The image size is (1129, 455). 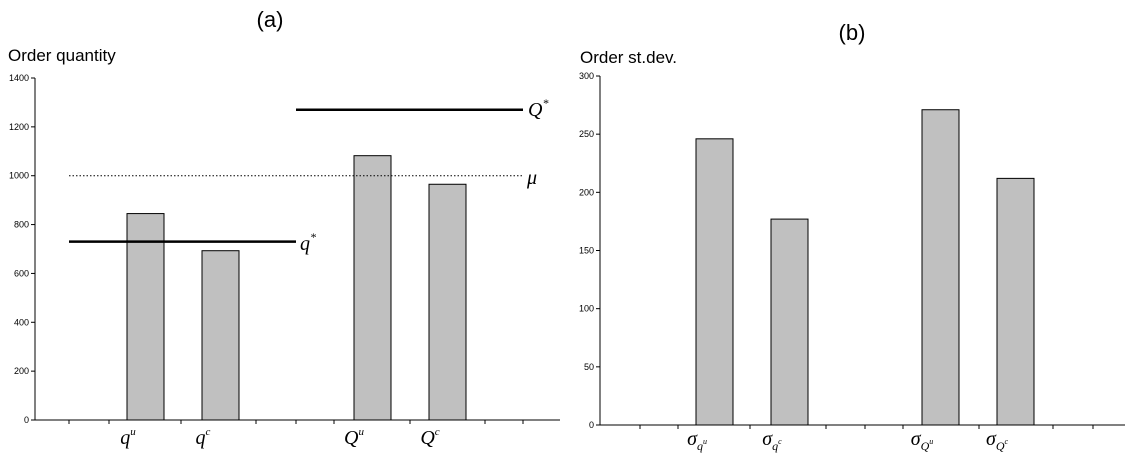 What do you see at coordinates (19, 78) in the screenshot?
I see `y-tick-label: 1400` at bounding box center [19, 78].